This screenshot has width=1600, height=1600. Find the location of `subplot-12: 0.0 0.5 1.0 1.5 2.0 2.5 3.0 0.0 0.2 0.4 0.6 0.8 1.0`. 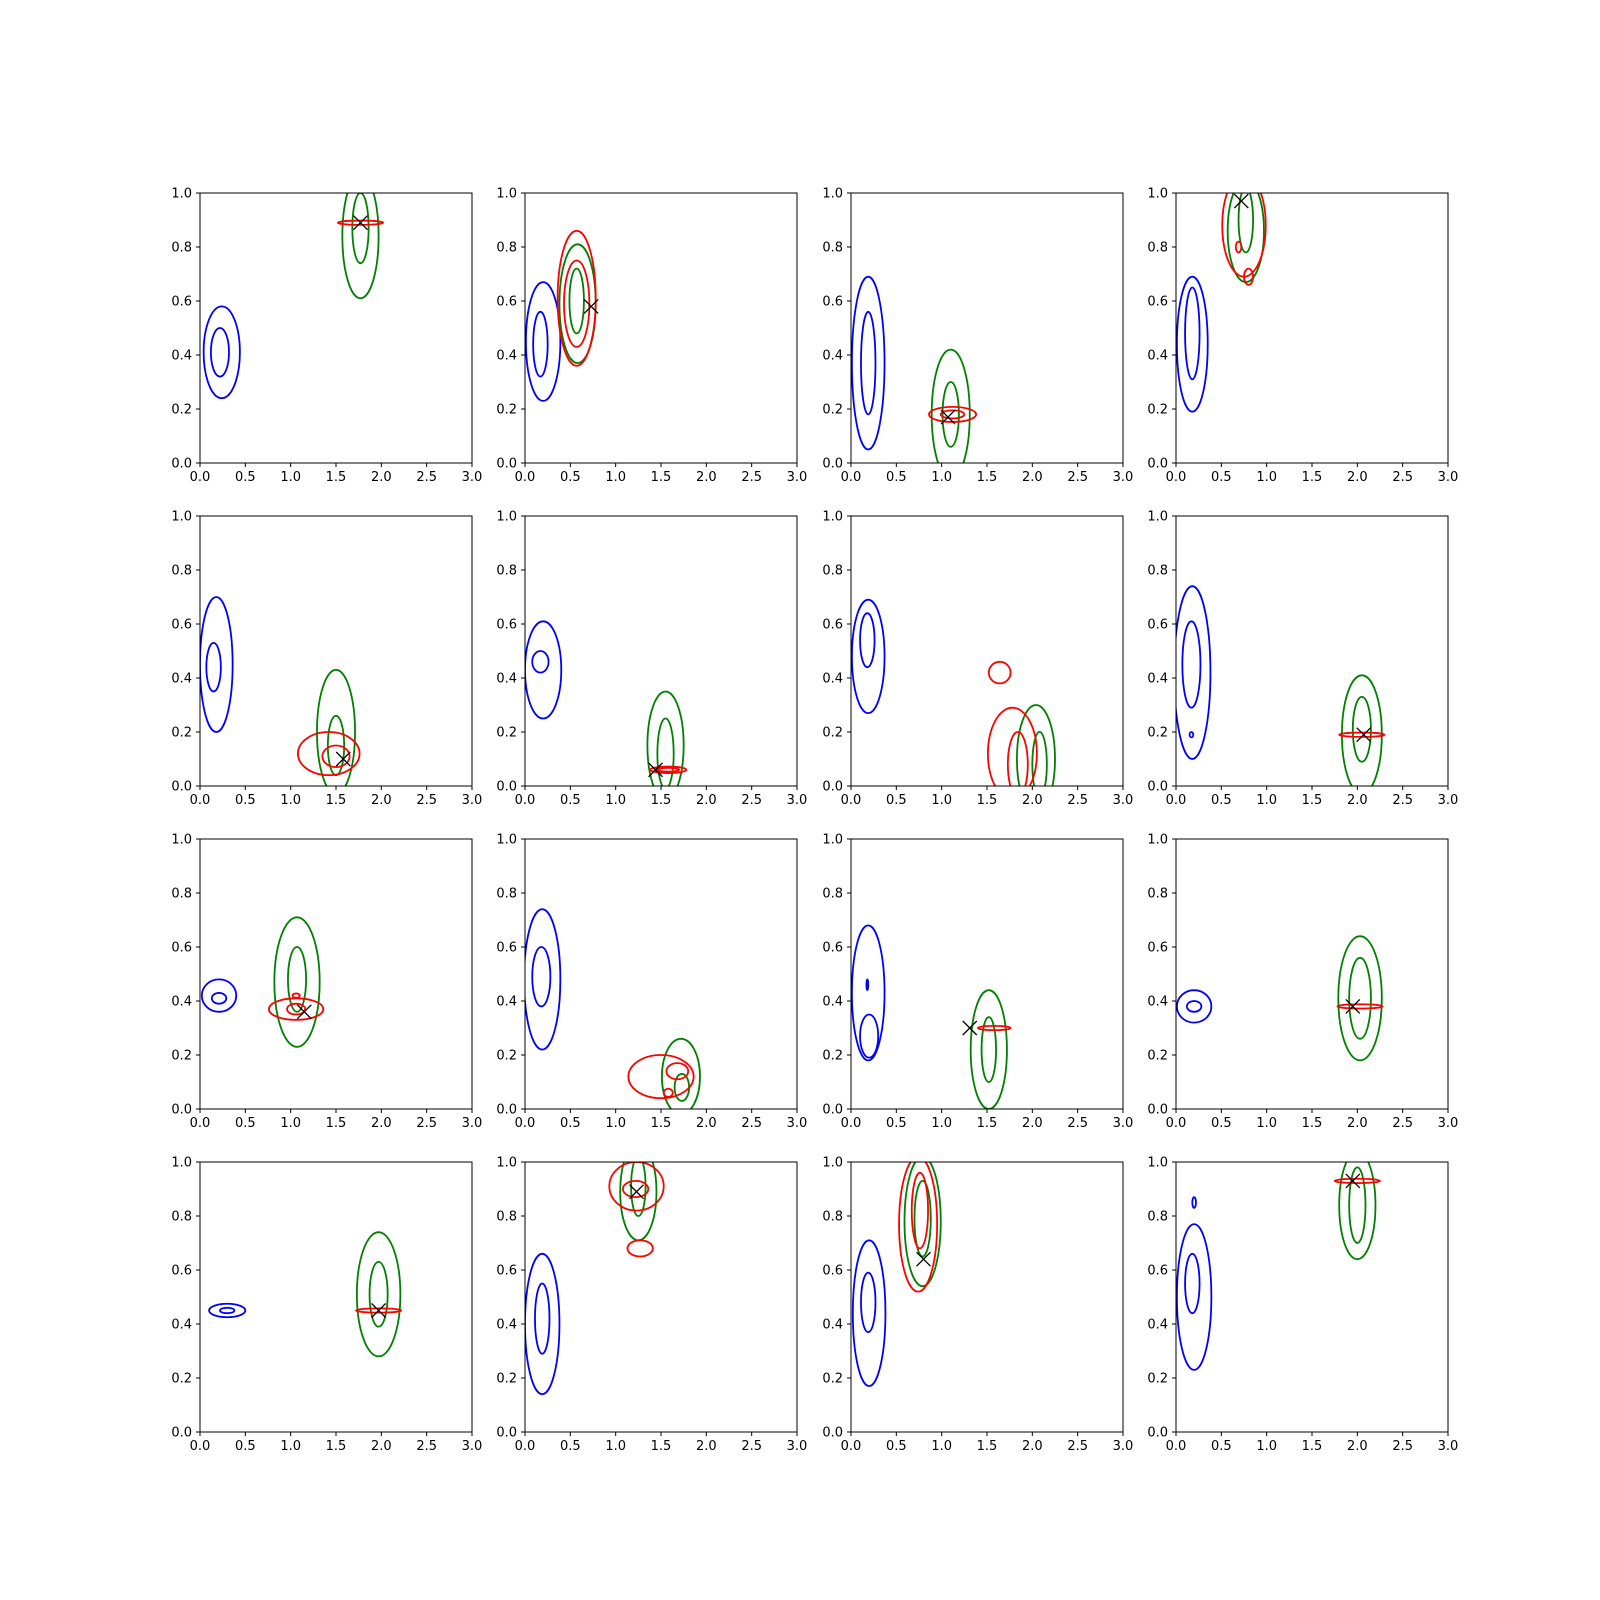

subplot-12: 0.0 0.5 1.0 1.5 2.0 2.5 3.0 0.0 0.2 0.4 0.6 0.8 1.0 is located at coordinates (1302, 982).